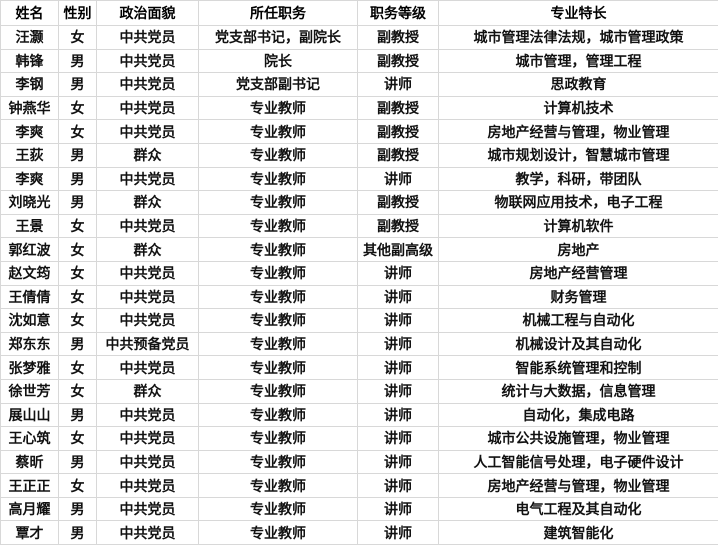 The width and height of the screenshot is (718, 545). What do you see at coordinates (359, 415) in the screenshot?
I see `table-row: 展山山男中共党员 专业教师 讲师 自动化，集成电路` at bounding box center [359, 415].